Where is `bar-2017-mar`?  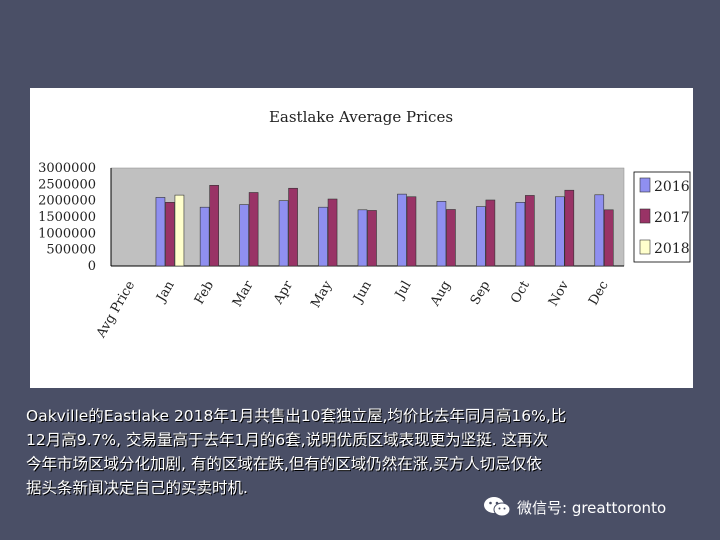
bar-2017-mar is located at coordinates (253, 229).